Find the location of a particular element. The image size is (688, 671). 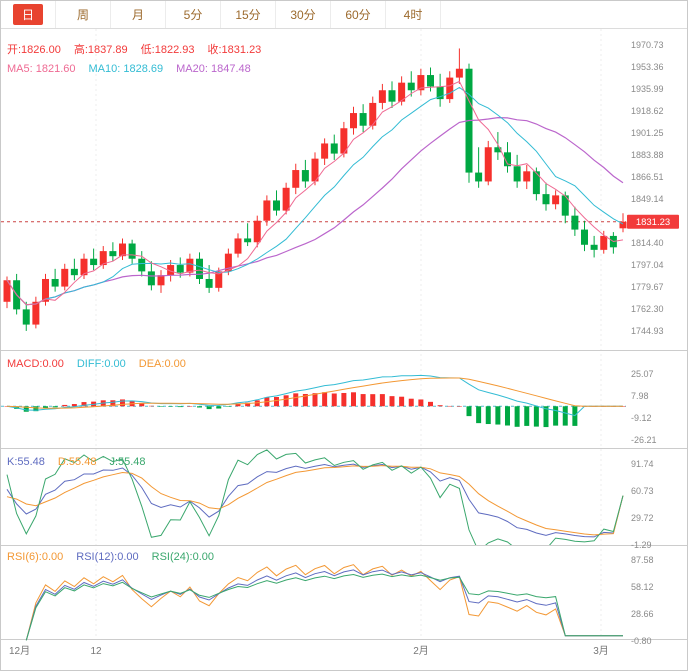

svg-text: 3月 is located at coordinates (601, 651).